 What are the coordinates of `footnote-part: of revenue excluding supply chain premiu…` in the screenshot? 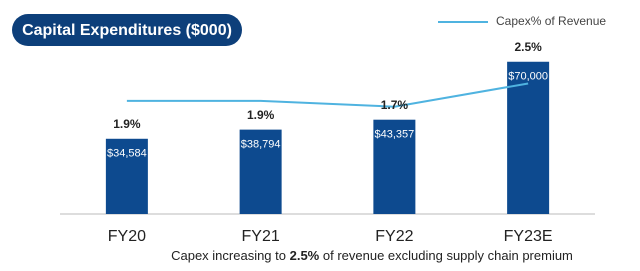 It's located at (446, 255).